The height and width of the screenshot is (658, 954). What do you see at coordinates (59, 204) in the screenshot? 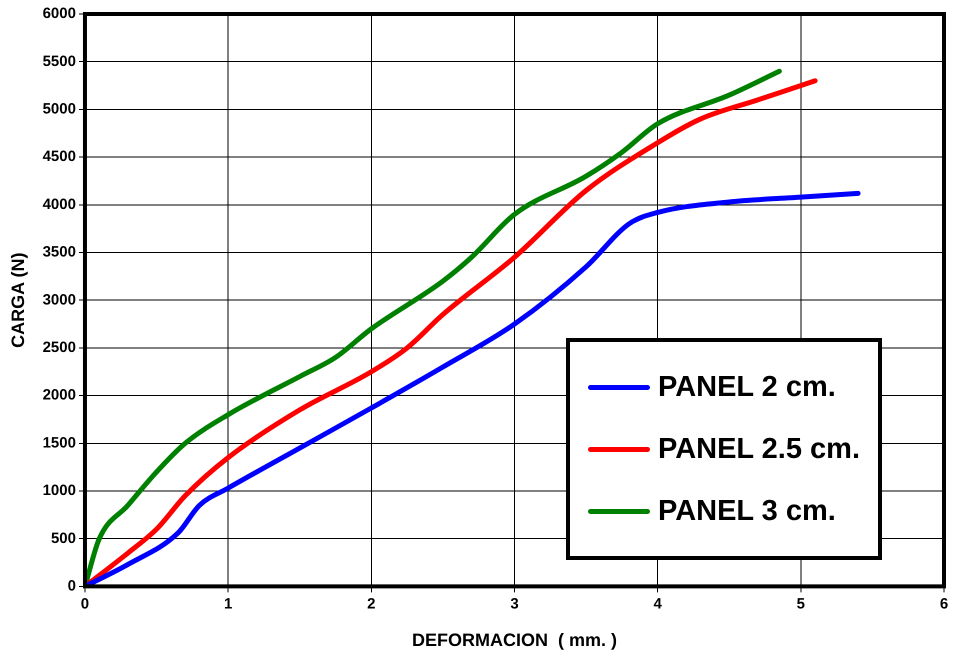
I see `y-tick-label: 4000` at bounding box center [59, 204].